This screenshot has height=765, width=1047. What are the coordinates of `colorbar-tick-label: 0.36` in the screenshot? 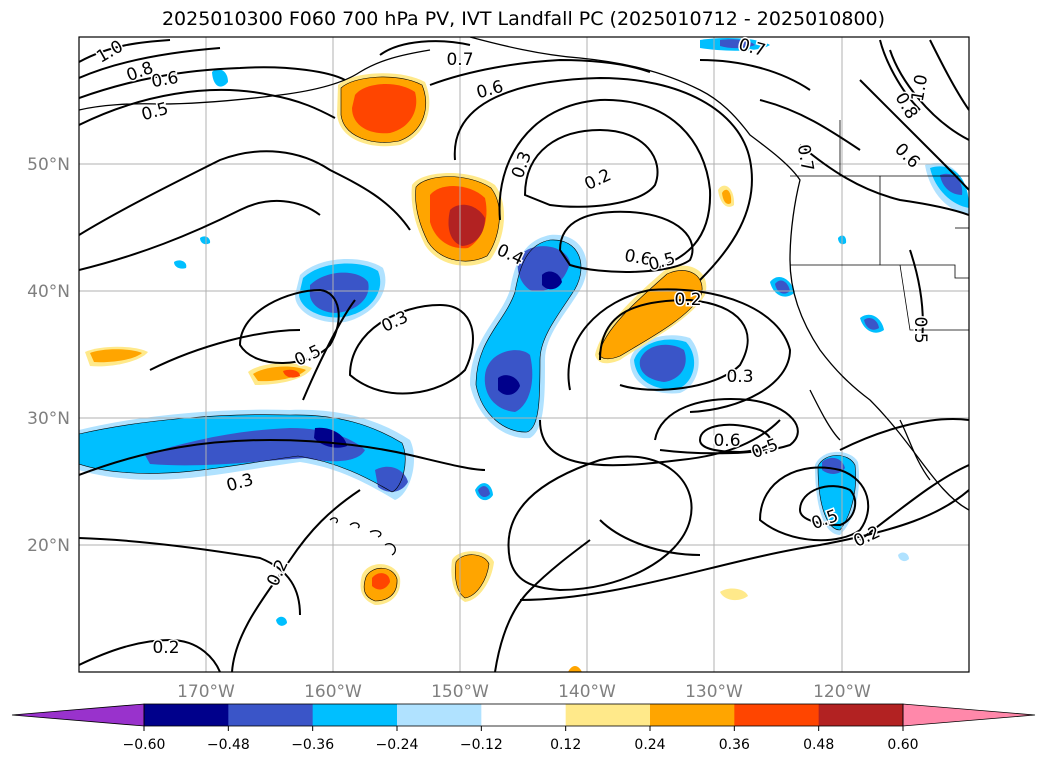 It's located at (734, 745).